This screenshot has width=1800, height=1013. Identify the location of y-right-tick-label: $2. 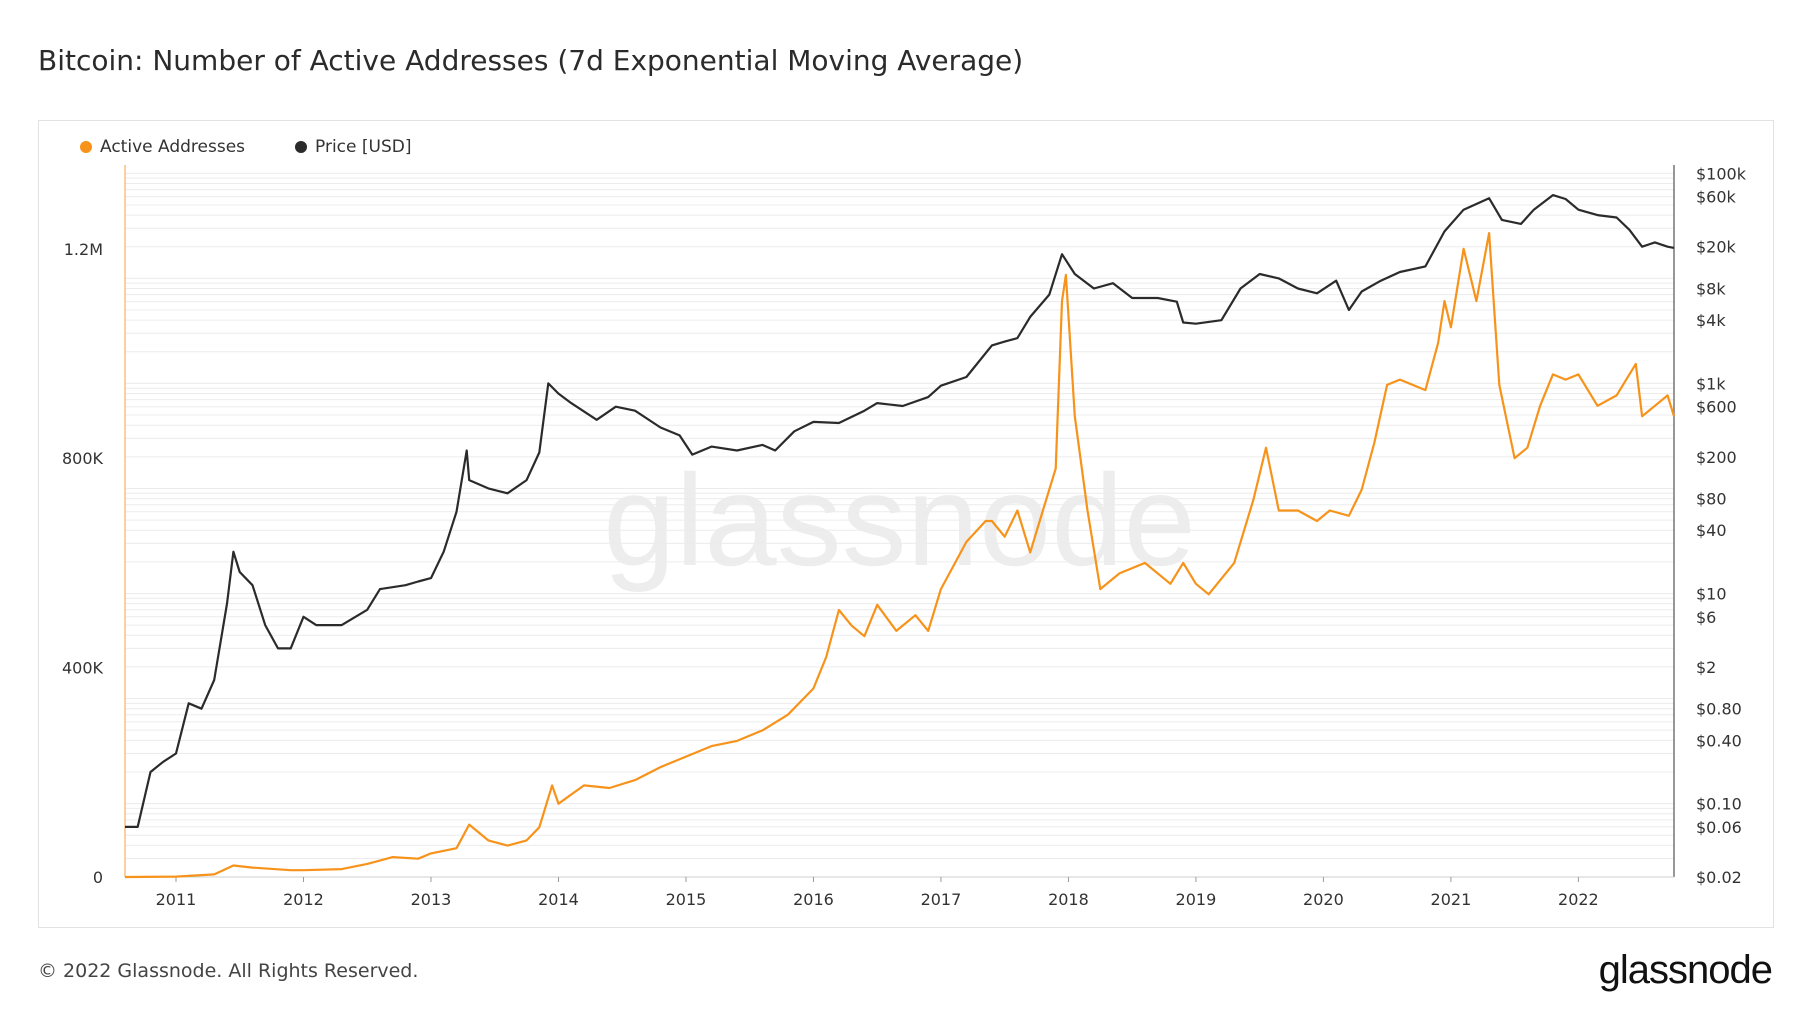
(1706, 667).